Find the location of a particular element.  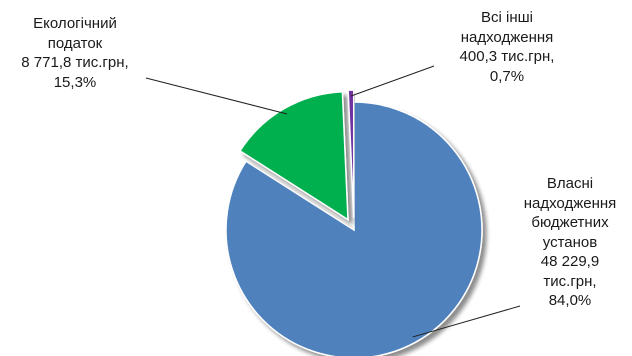

pie-slice-eco-tax is located at coordinates (293, 156).